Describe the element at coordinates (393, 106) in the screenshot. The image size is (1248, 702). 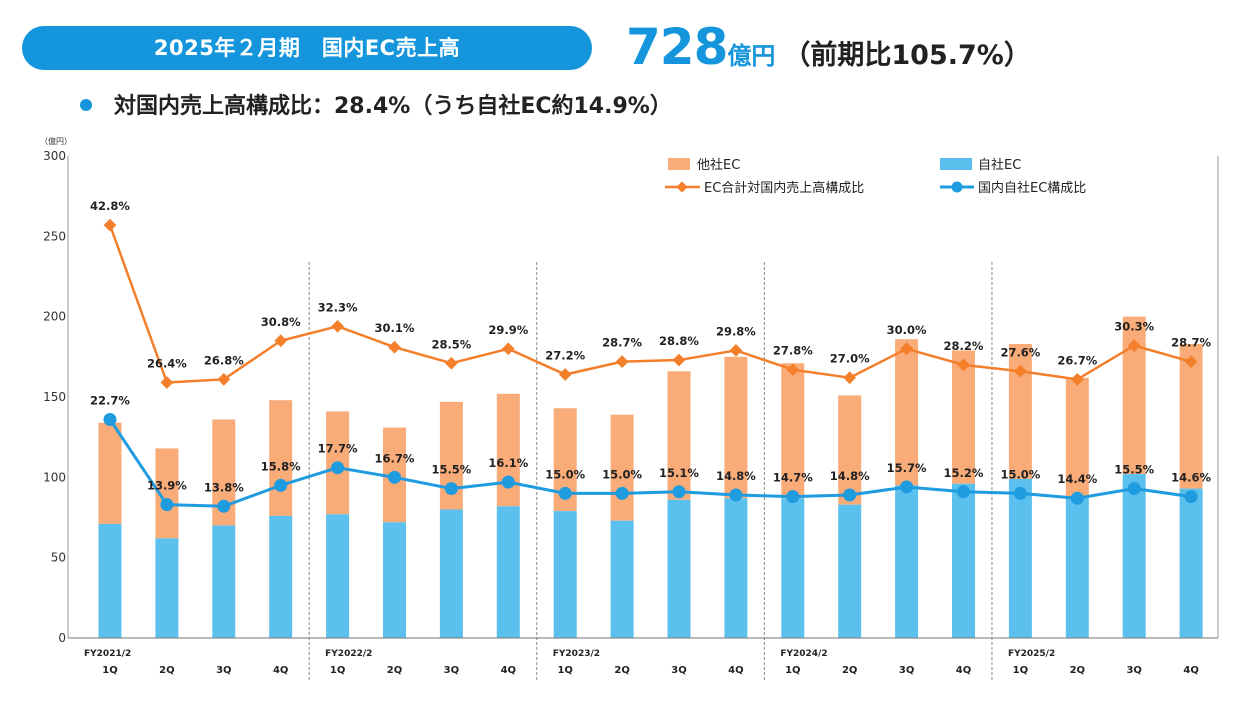
I see `subline-text: 対国内売上高構成比：28.4%（うち自社EC約14.9%）` at that location.